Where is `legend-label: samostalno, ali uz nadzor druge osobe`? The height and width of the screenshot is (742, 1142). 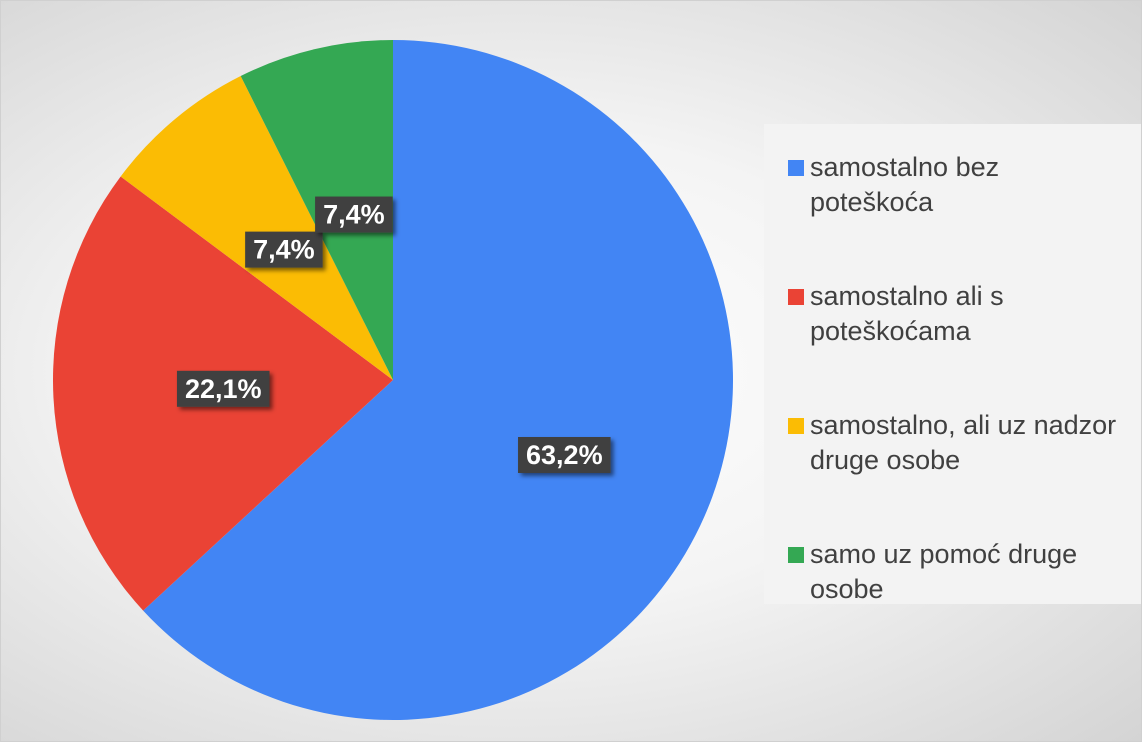 legend-label: samostalno, ali uz nadzor druge osobe is located at coordinates (963, 442).